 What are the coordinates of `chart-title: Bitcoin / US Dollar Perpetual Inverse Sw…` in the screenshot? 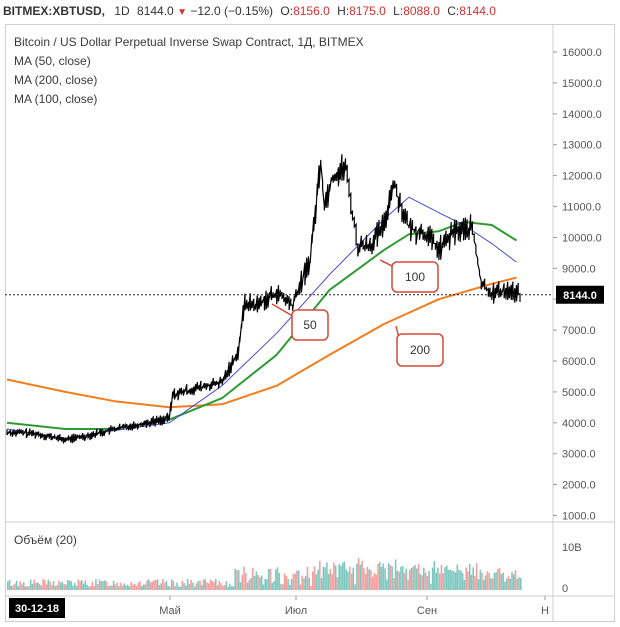 It's located at (189, 42).